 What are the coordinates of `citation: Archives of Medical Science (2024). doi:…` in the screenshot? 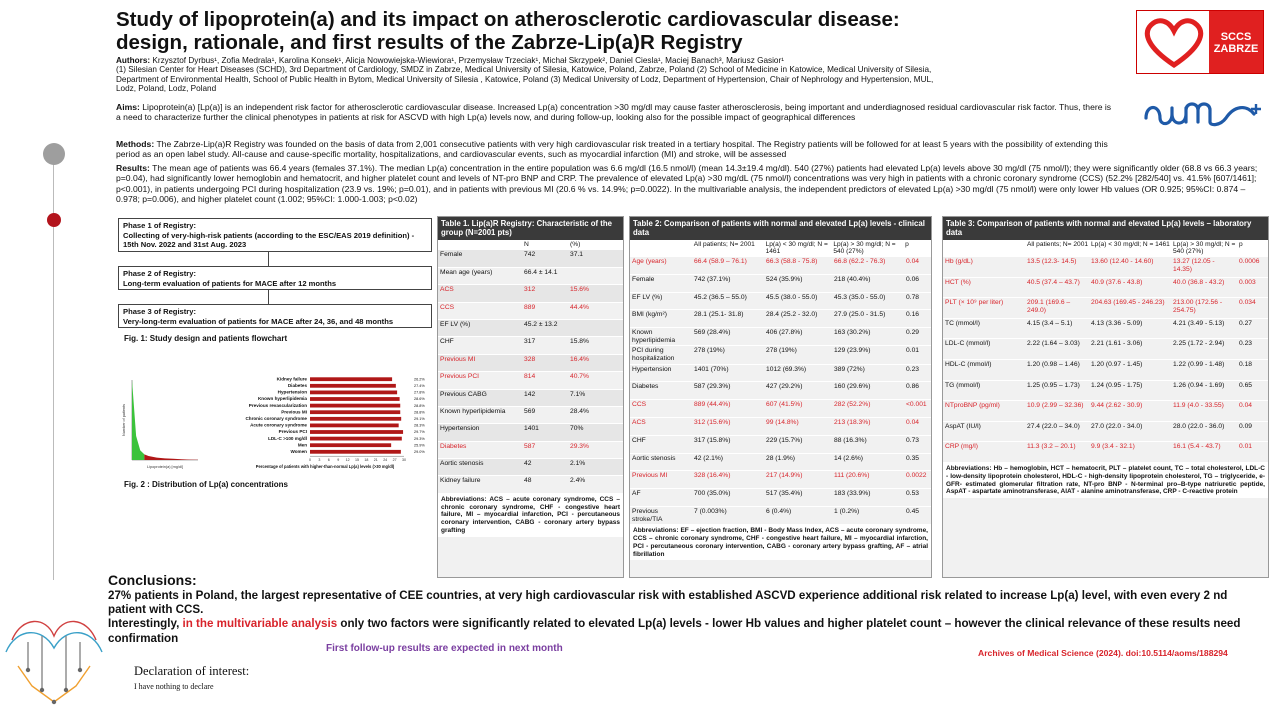 It's located at (1103, 653).